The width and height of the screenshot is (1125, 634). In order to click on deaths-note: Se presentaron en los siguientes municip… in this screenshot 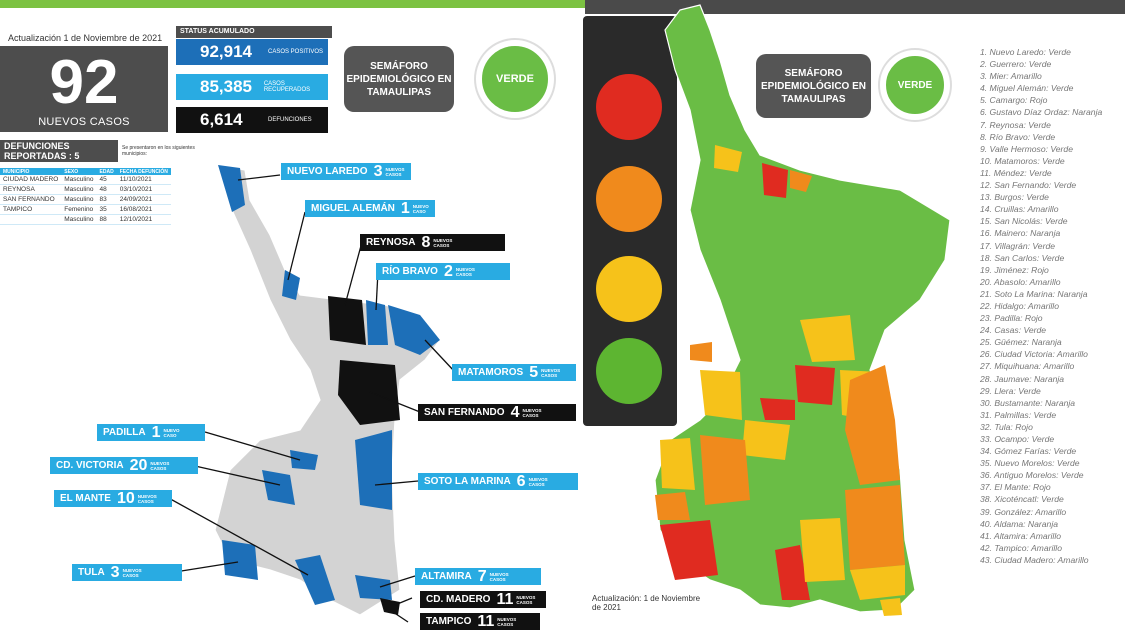, I will do `click(158, 151)`.